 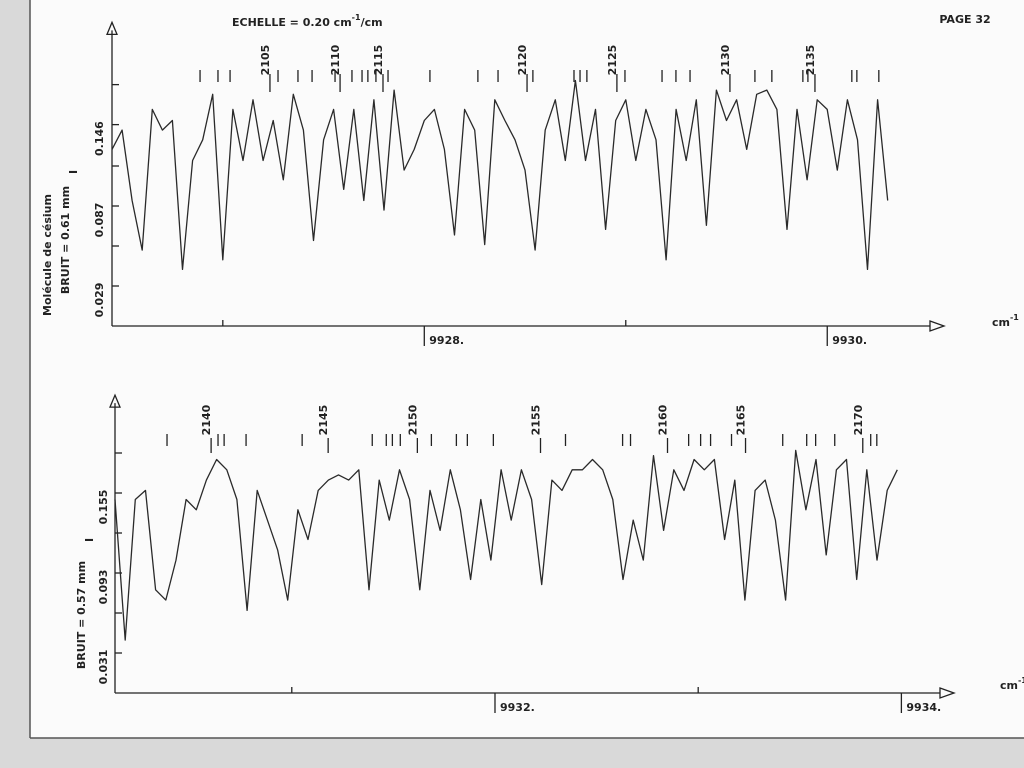 What do you see at coordinates (858, 419) in the screenshot?
I see `line-marker-label: 2170` at bounding box center [858, 419].